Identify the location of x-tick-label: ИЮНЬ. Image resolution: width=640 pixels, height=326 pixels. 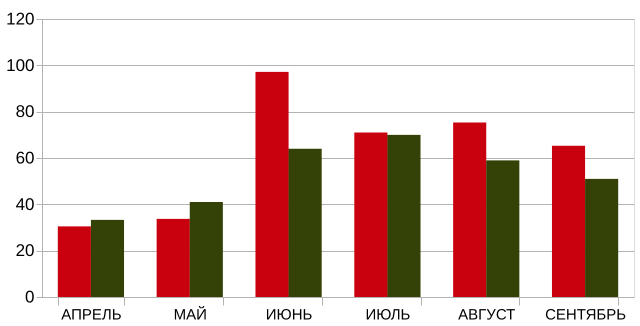
(289, 315).